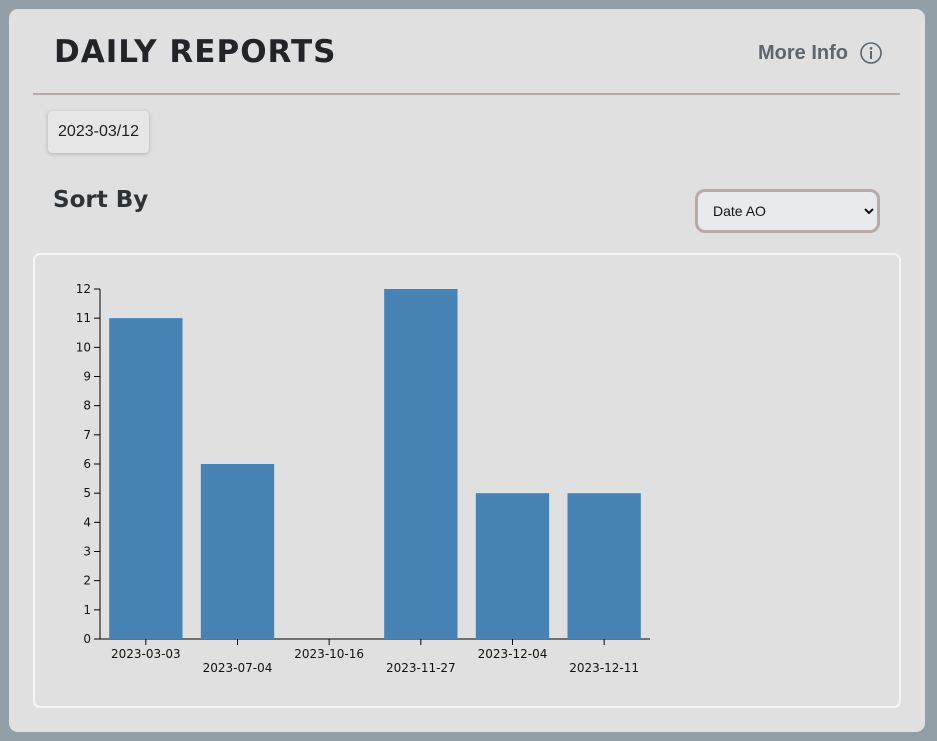 Image resolution: width=937 pixels, height=741 pixels. Describe the element at coordinates (421, 668) in the screenshot. I see `x-tick-label: 2023-11-27` at that location.